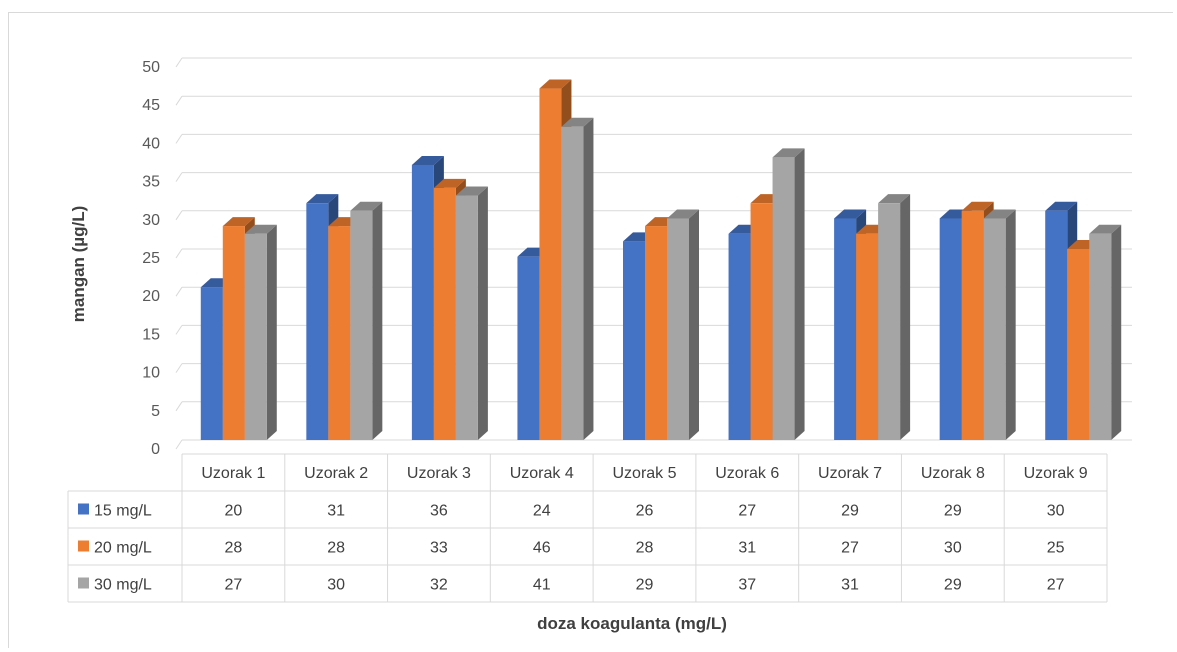  What do you see at coordinates (542, 548) in the screenshot?
I see `table-cell-value: 46` at bounding box center [542, 548].